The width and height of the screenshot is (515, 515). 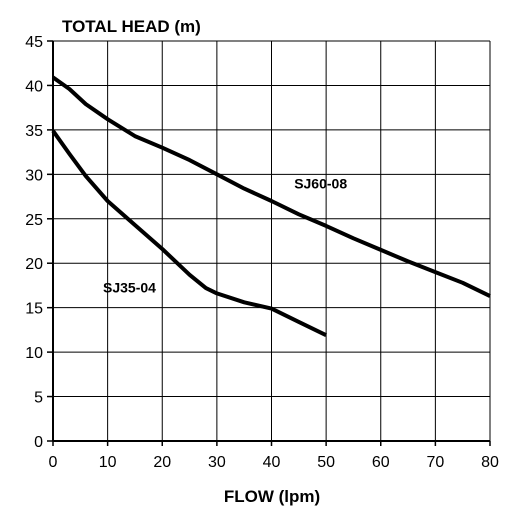 What do you see at coordinates (217, 462) in the screenshot?
I see `x-tick-label: 30` at bounding box center [217, 462].